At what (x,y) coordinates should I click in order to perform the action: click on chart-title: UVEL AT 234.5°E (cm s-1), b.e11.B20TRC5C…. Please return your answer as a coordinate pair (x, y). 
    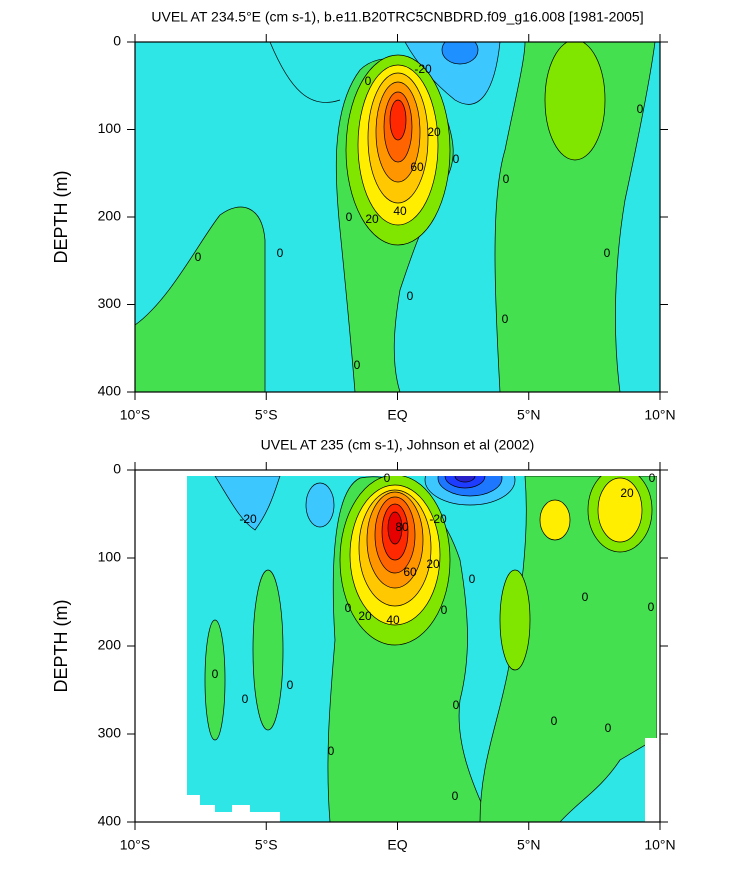
    Looking at the image, I should click on (397, 17).